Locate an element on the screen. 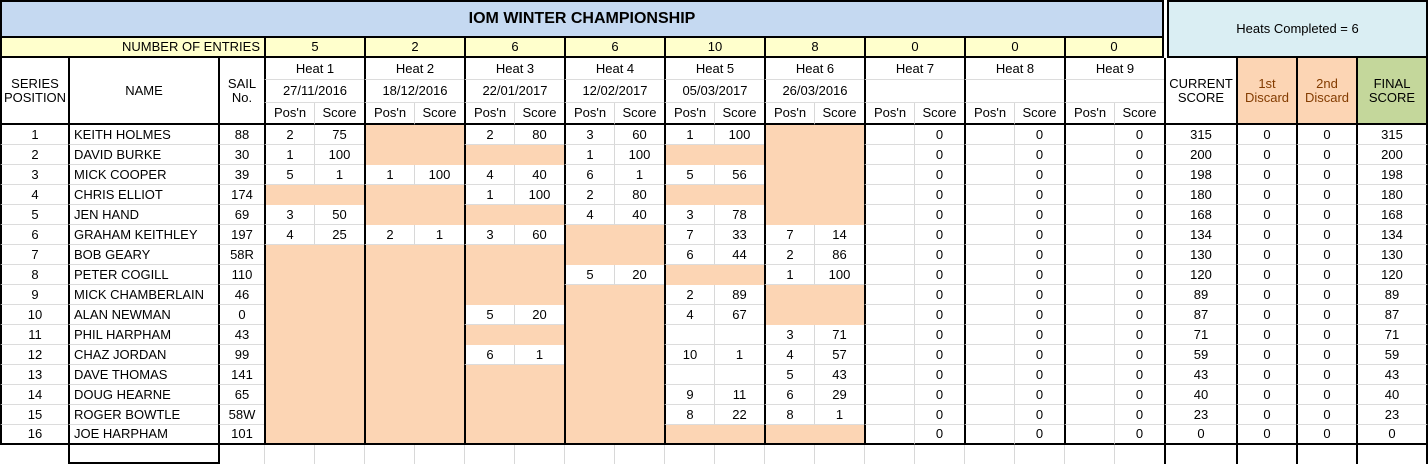 Image resolution: width=1428 pixels, height=464 pixels. series-position-cell: 4 is located at coordinates (34, 195).